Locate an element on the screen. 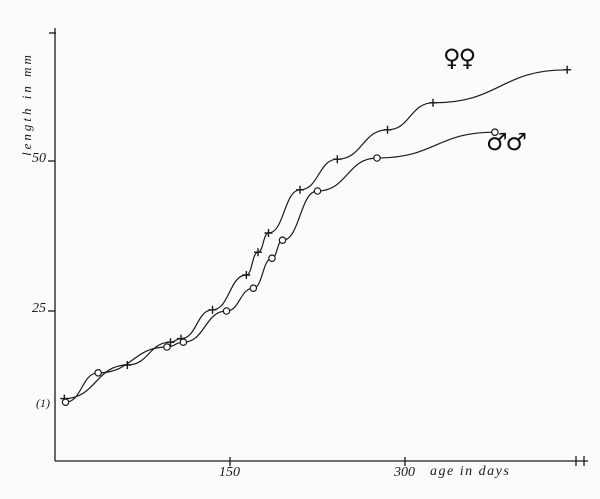  y-tick-label: 50 is located at coordinates (39, 158).